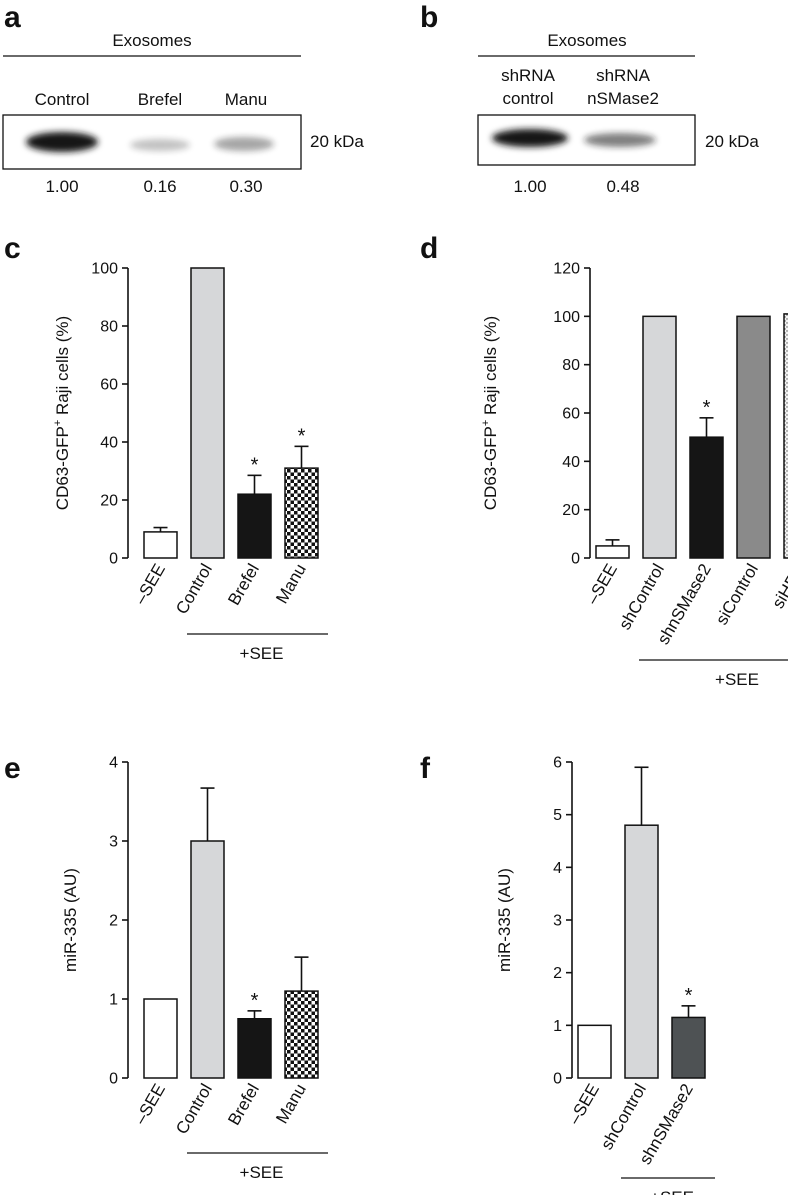 The image size is (788, 1195). What do you see at coordinates (623, 98) in the screenshot?
I see `lane-label-line2: nSMase2` at bounding box center [623, 98].